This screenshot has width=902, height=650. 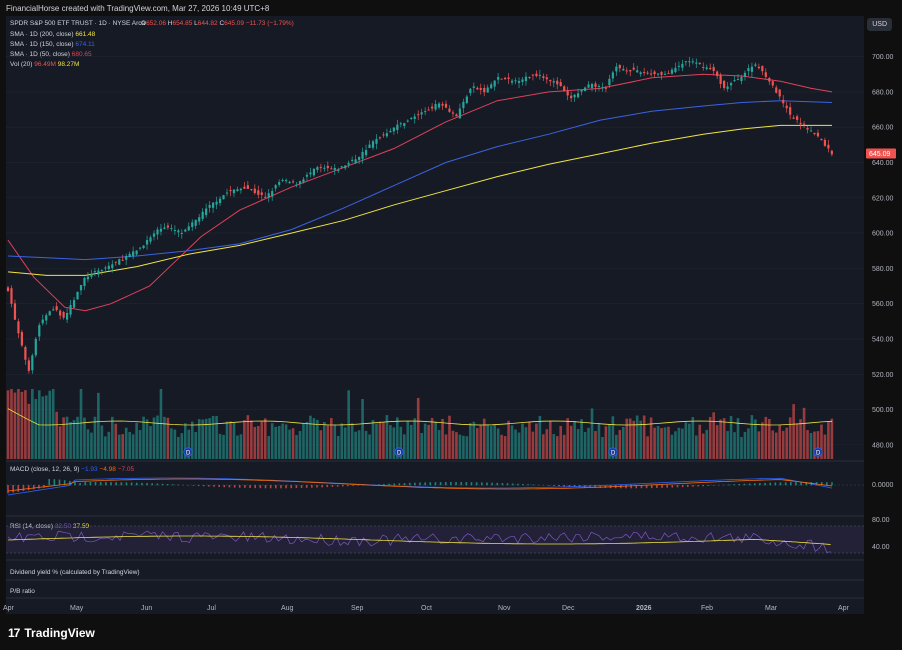 I want to click on dividend-marker-label: D, so click(x=613, y=454).